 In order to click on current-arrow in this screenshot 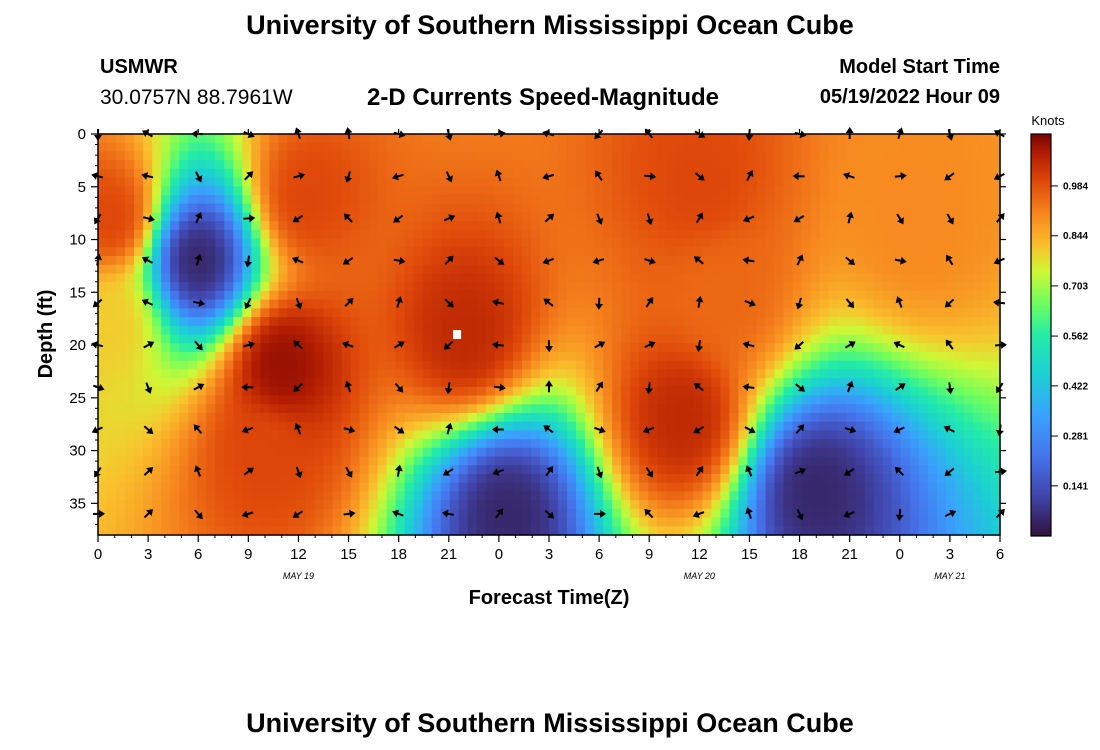, I will do `click(449, 177)`.